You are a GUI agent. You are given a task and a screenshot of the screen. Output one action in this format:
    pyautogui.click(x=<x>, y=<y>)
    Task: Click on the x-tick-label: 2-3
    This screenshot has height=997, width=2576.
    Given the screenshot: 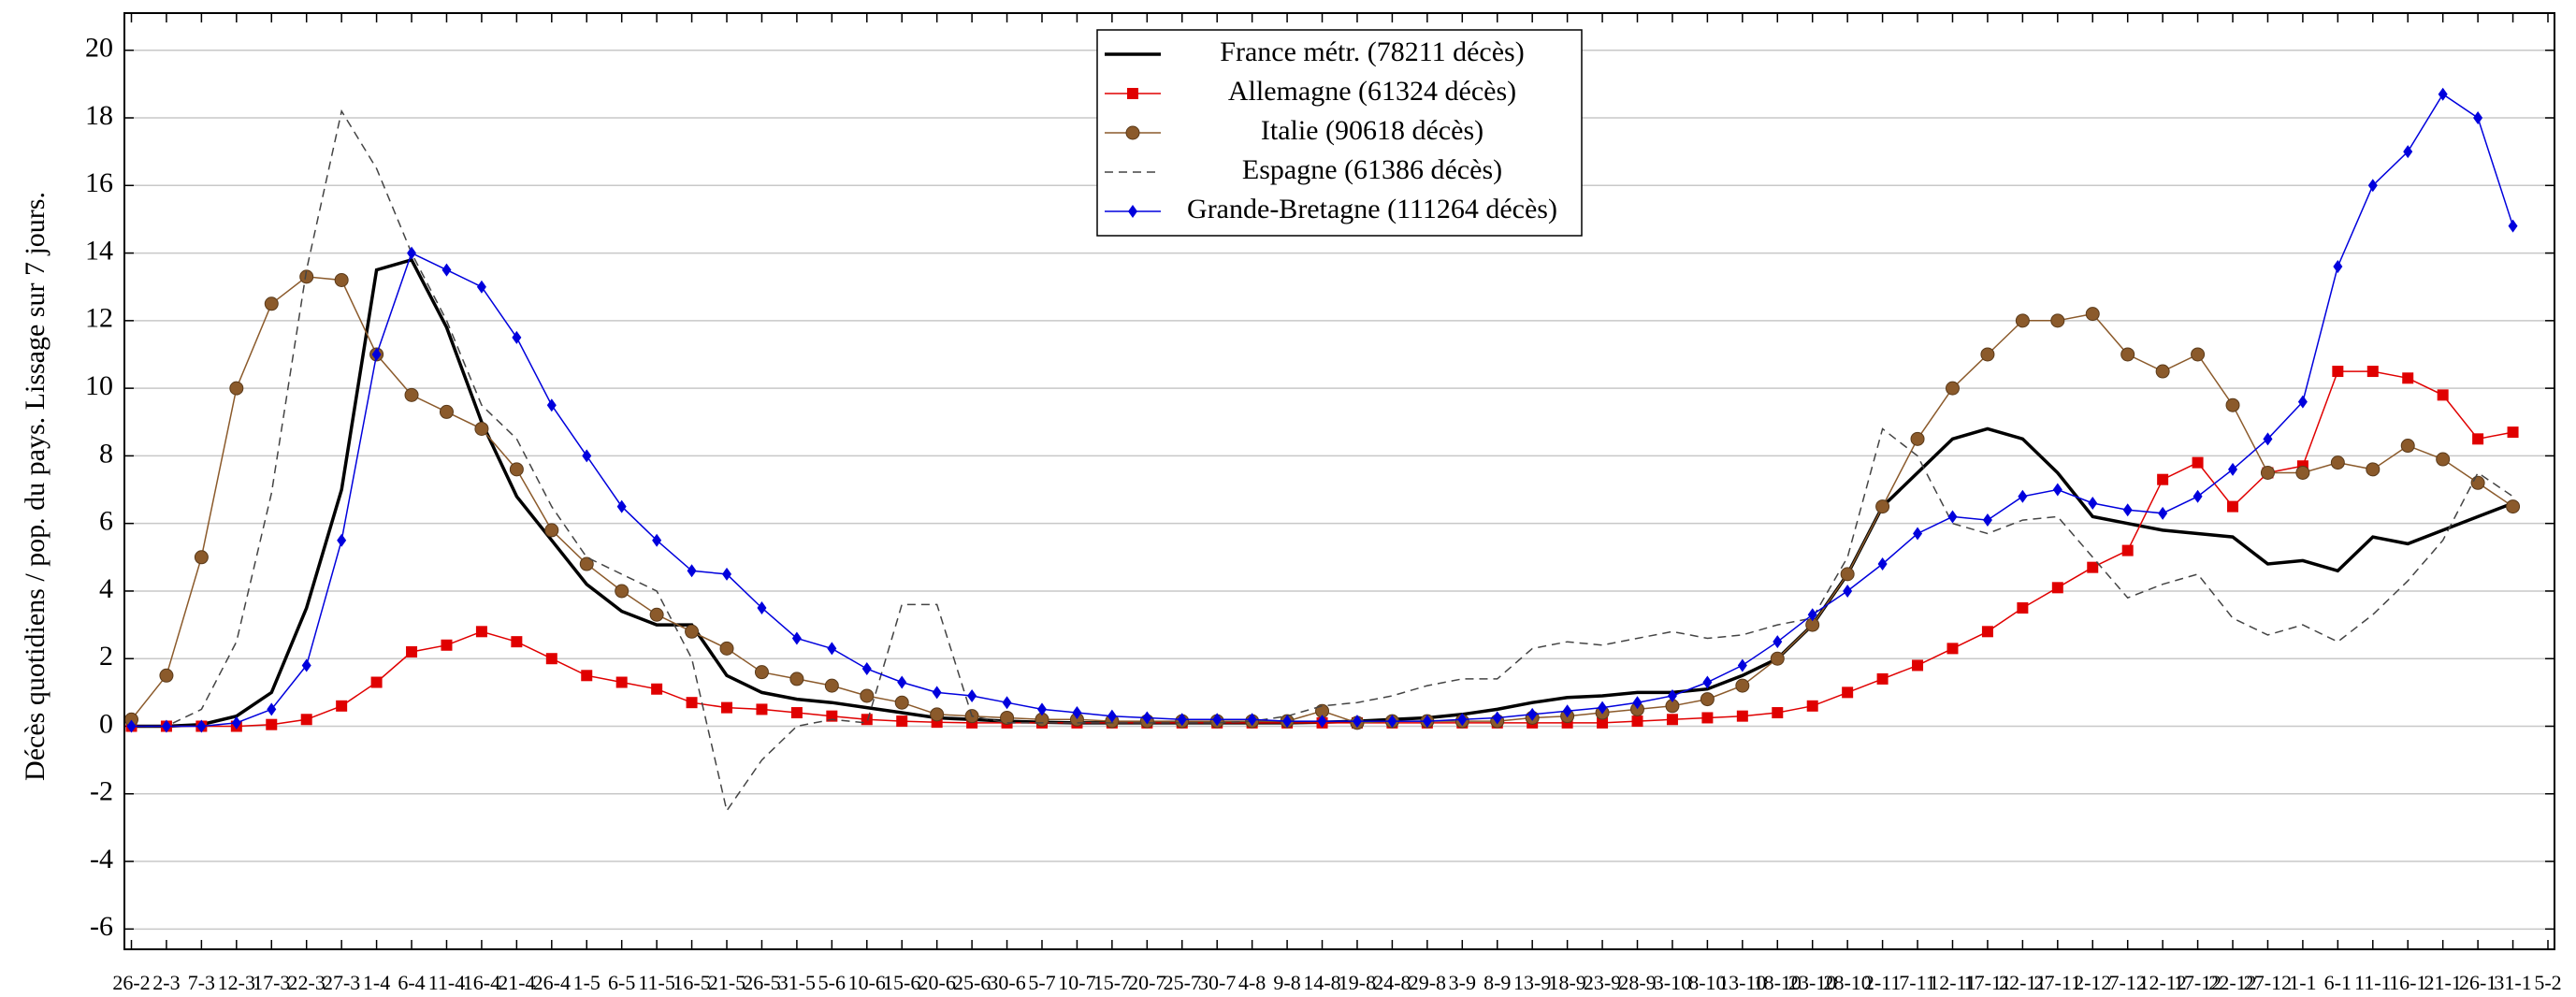 What is the action you would take?
    pyautogui.click(x=166, y=982)
    